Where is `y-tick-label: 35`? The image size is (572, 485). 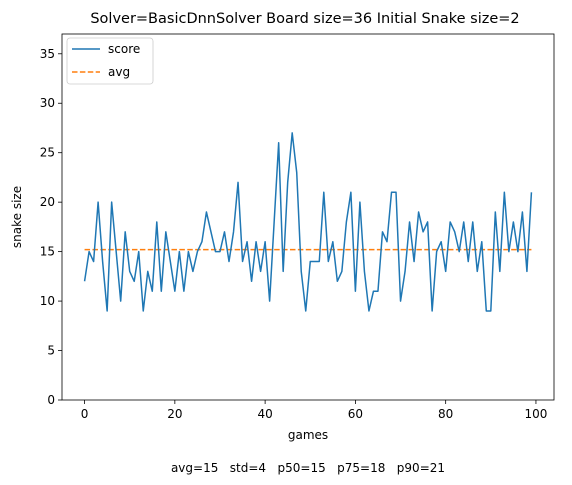 y-tick-label: 35 is located at coordinates (47, 54).